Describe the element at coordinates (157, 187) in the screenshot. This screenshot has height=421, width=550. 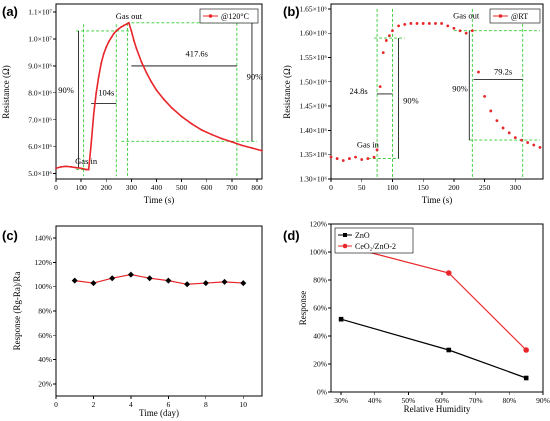
I see `x-tick-label: 400` at that location.